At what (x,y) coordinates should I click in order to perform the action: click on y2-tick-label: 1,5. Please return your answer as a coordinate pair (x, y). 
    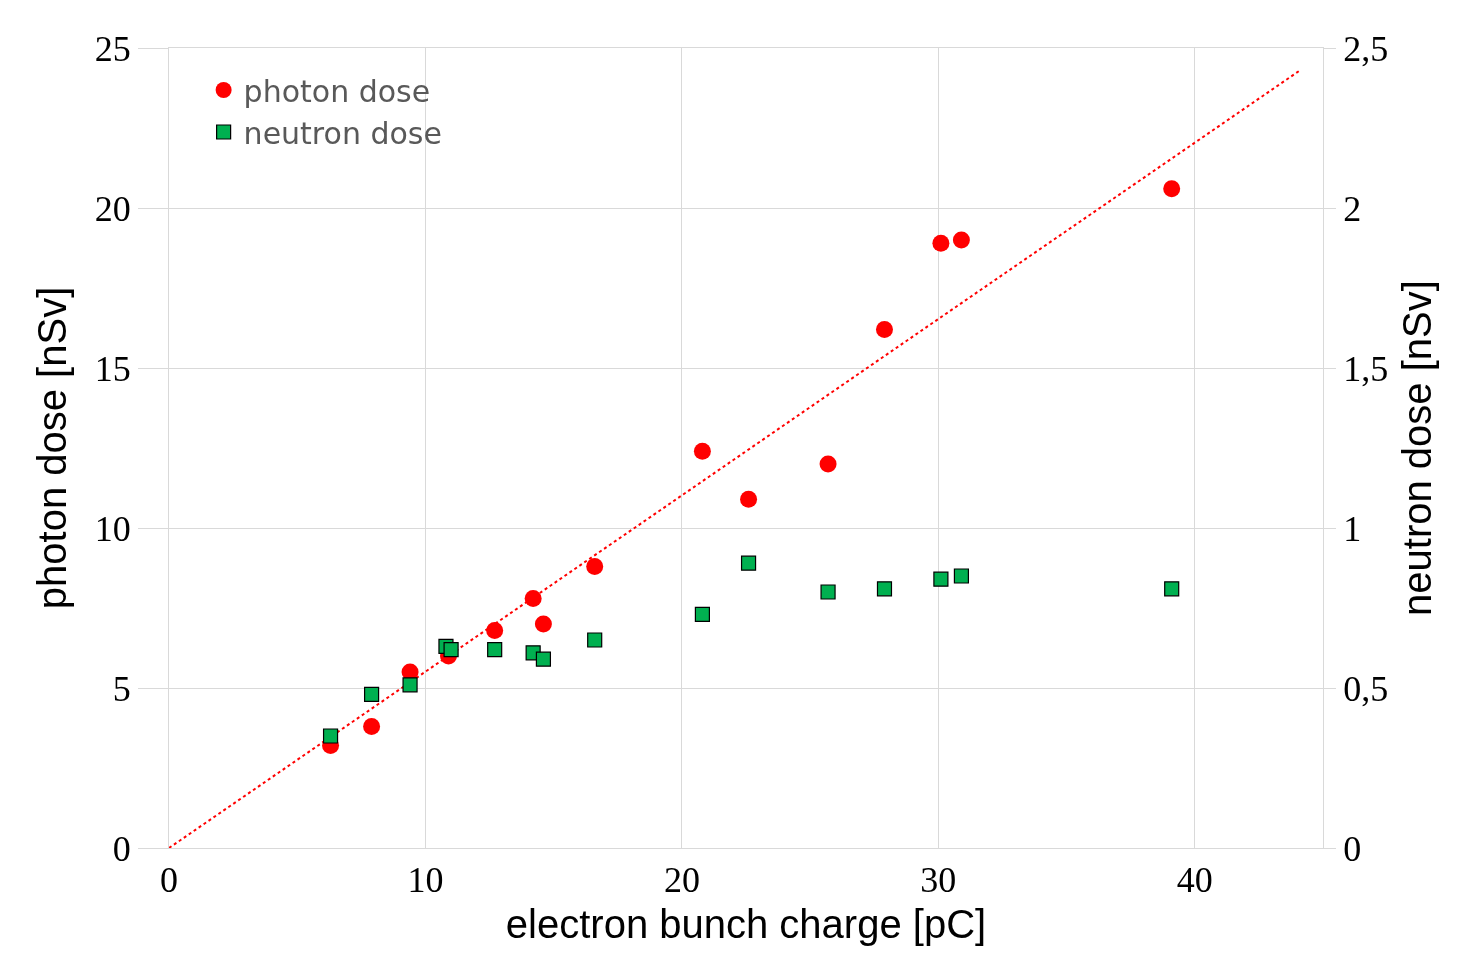
    Looking at the image, I should click on (1366, 368).